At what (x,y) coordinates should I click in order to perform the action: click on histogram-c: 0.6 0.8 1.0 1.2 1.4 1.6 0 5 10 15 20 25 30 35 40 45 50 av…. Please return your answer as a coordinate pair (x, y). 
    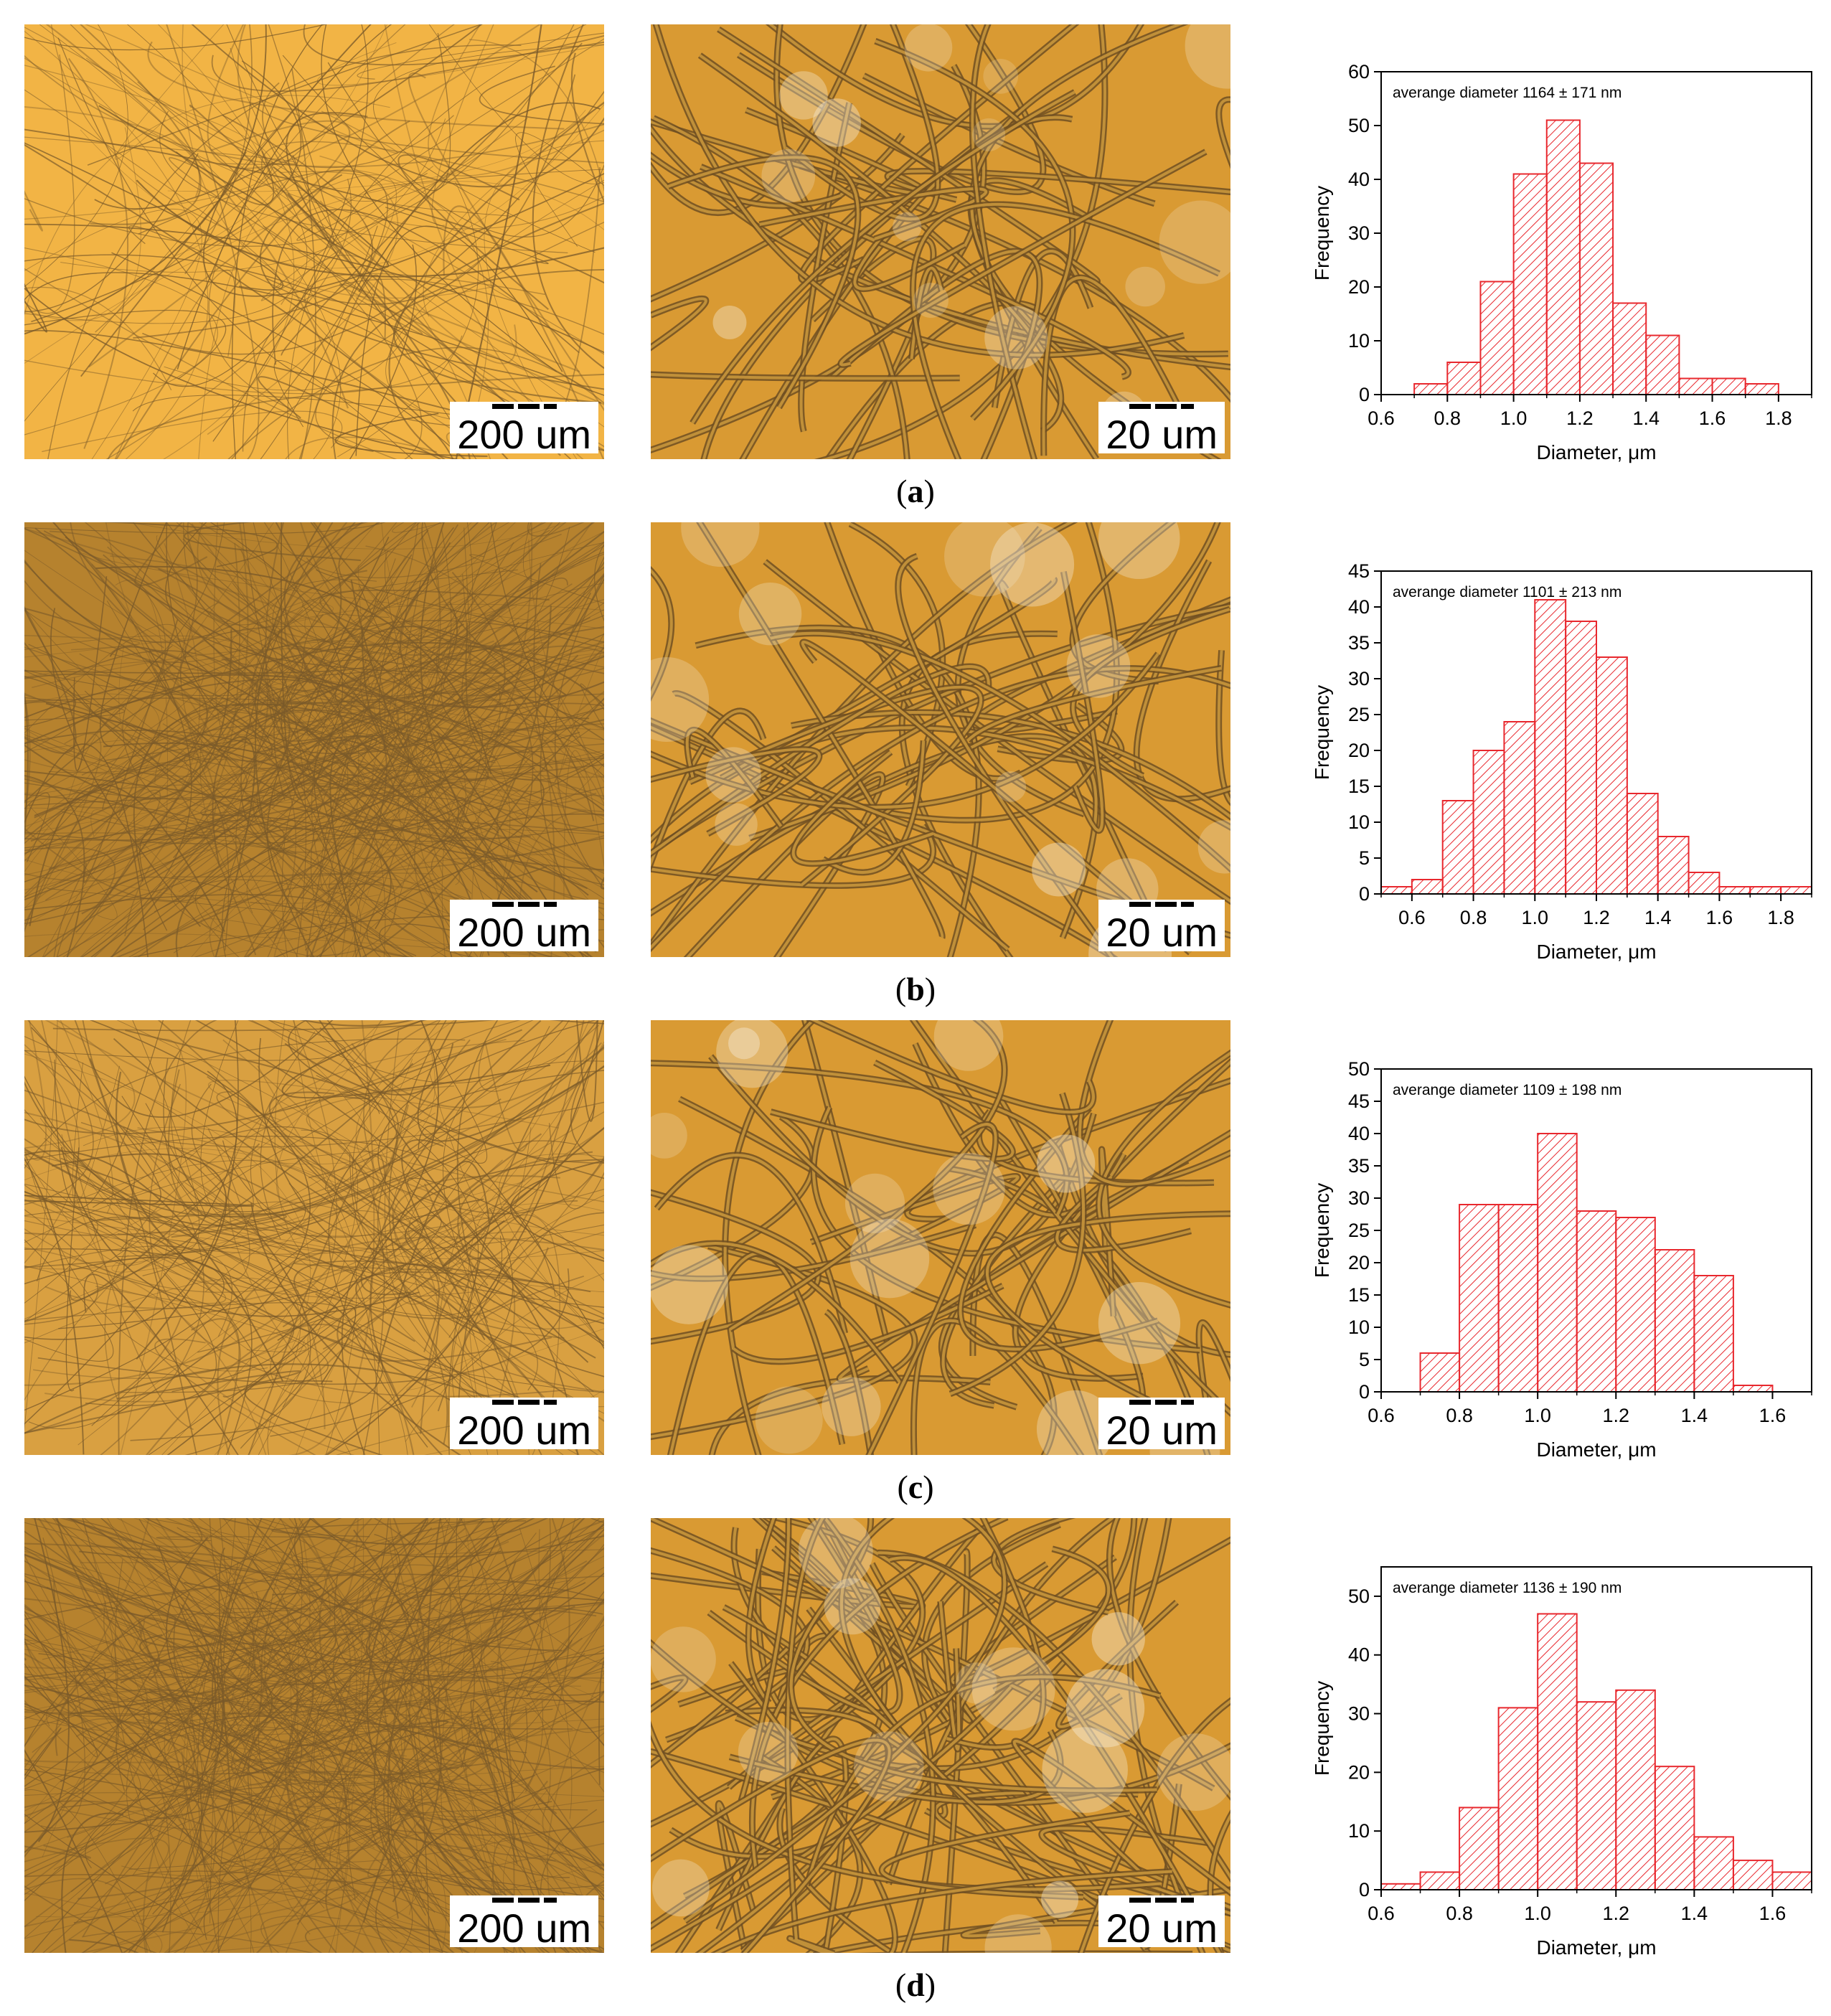
    Looking at the image, I should click on (1564, 1269).